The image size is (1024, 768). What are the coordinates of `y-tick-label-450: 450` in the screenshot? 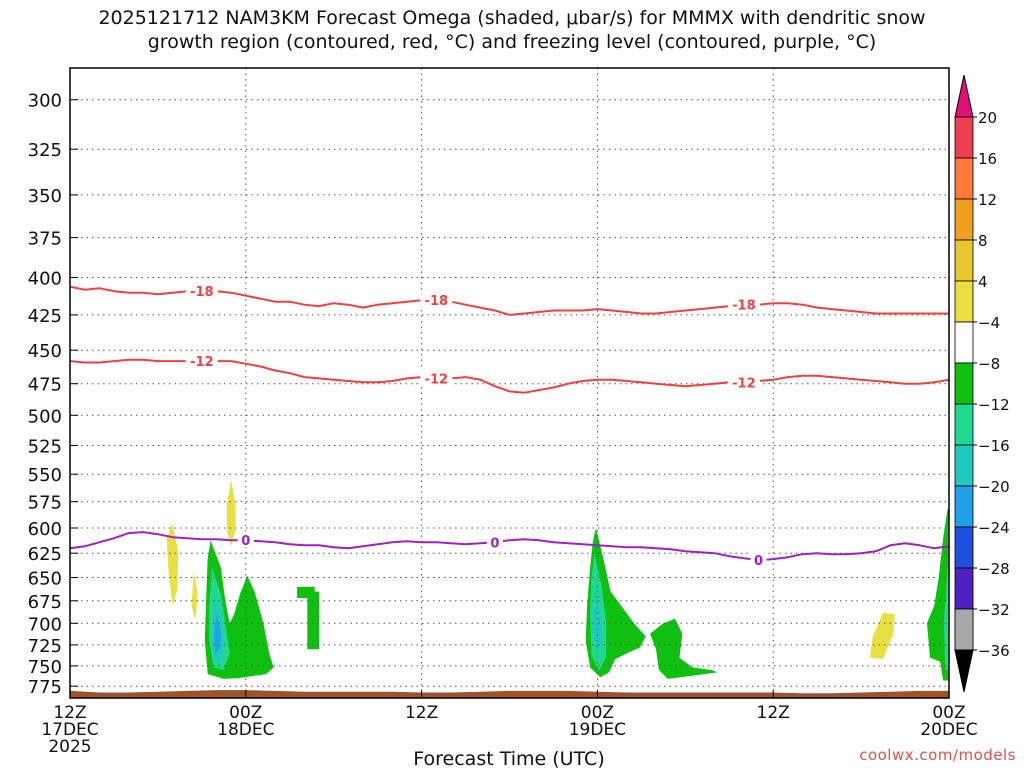 It's located at (45, 351).